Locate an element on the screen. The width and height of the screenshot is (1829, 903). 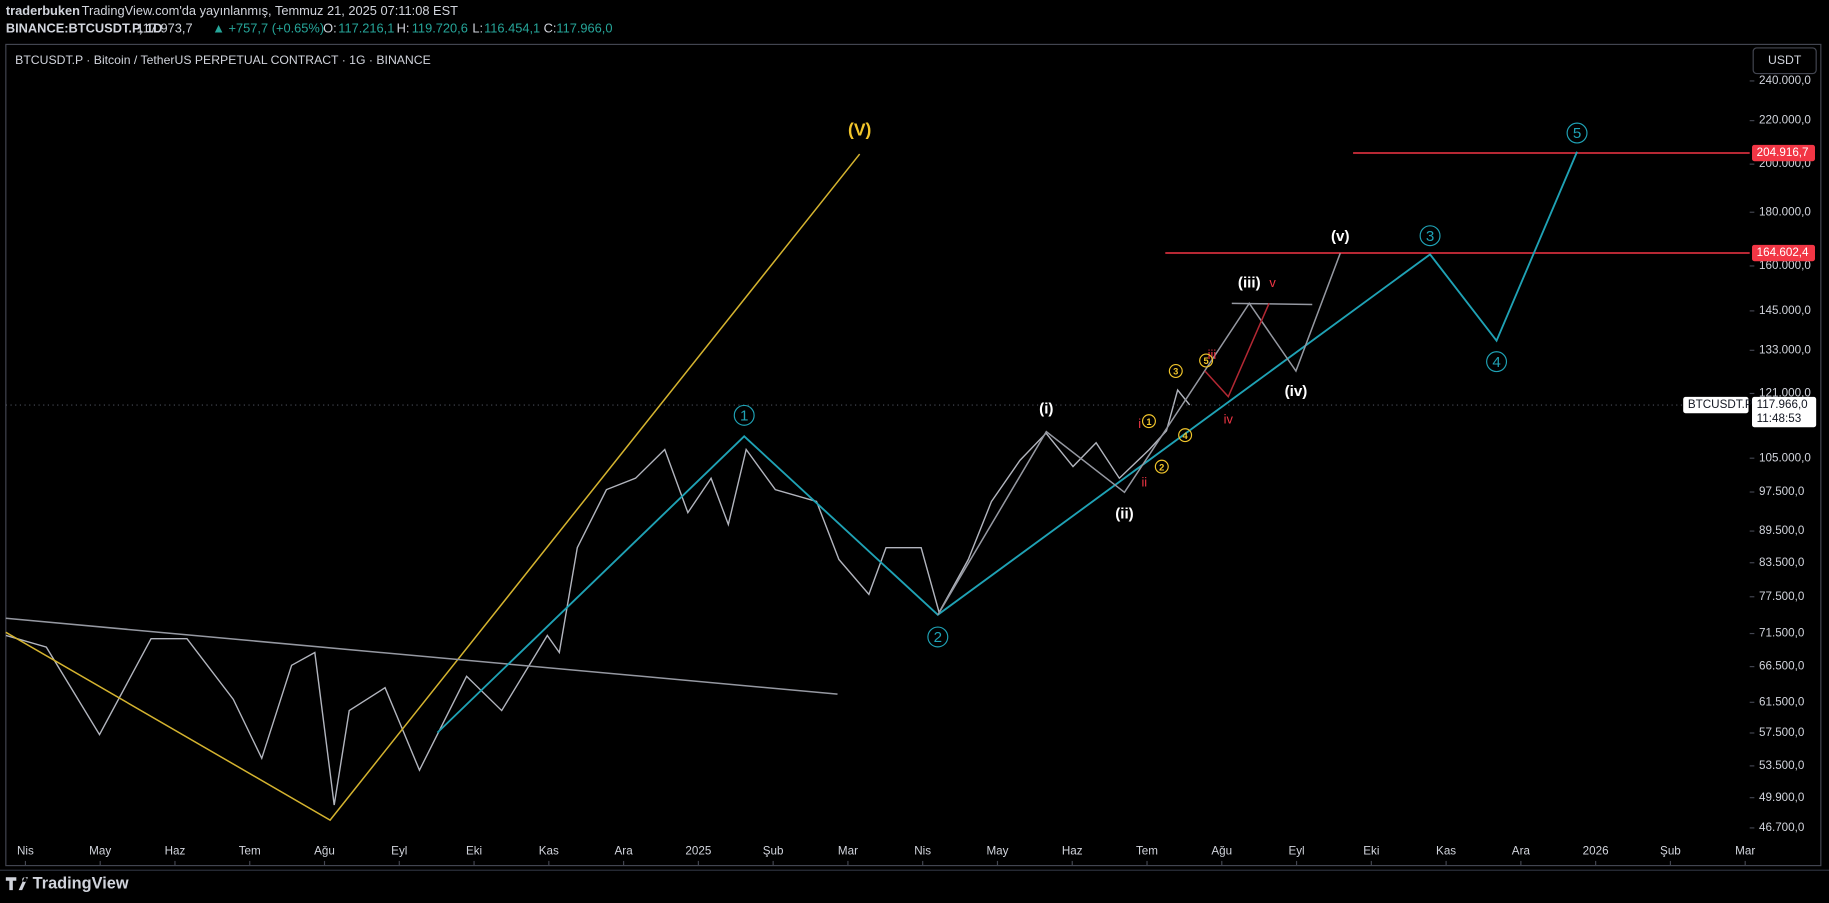
logo is located at coordinates (16, 884).